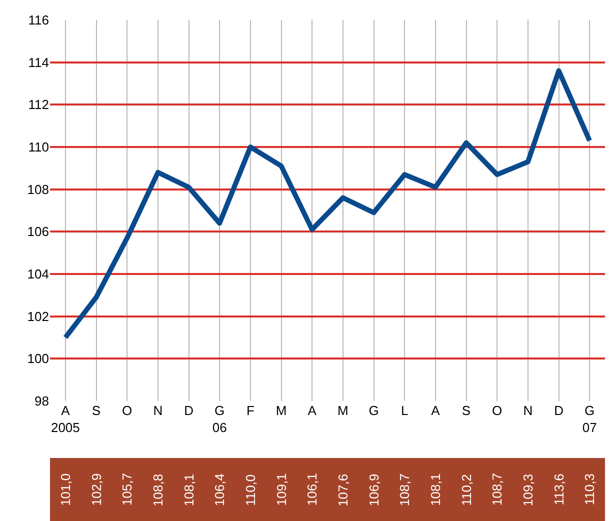 The width and height of the screenshot is (610, 521). I want to click on data-label: 108,8, so click(158, 490).